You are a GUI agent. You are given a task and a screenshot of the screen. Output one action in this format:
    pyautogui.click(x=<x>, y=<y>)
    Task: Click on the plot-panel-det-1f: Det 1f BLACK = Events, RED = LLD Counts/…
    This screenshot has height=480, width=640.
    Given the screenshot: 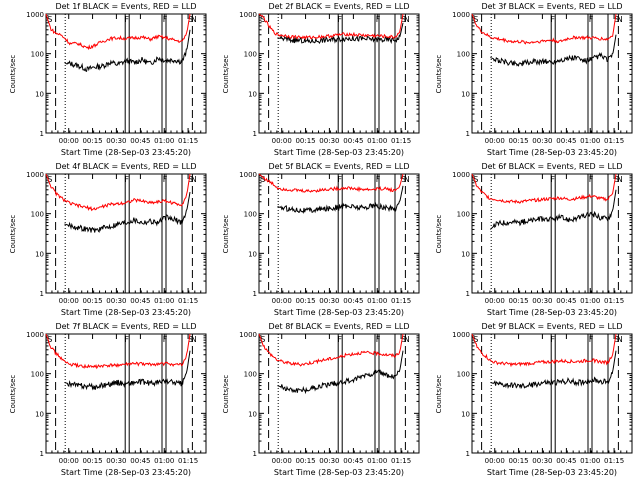 What is the action you would take?
    pyautogui.click(x=106, y=80)
    